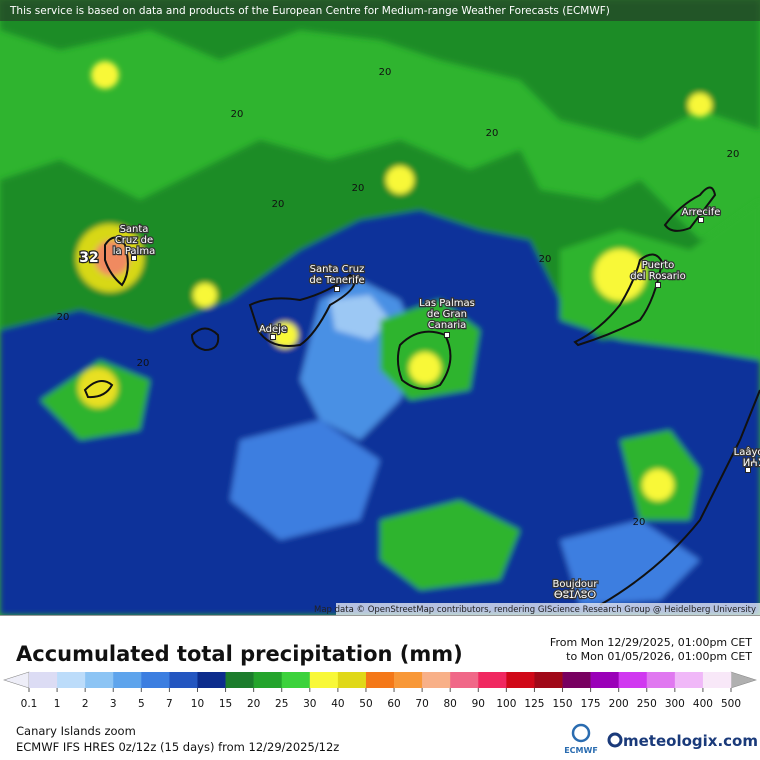  Describe the element at coordinates (141, 704) in the screenshot. I see `colorbar-tick-label: 5` at that location.